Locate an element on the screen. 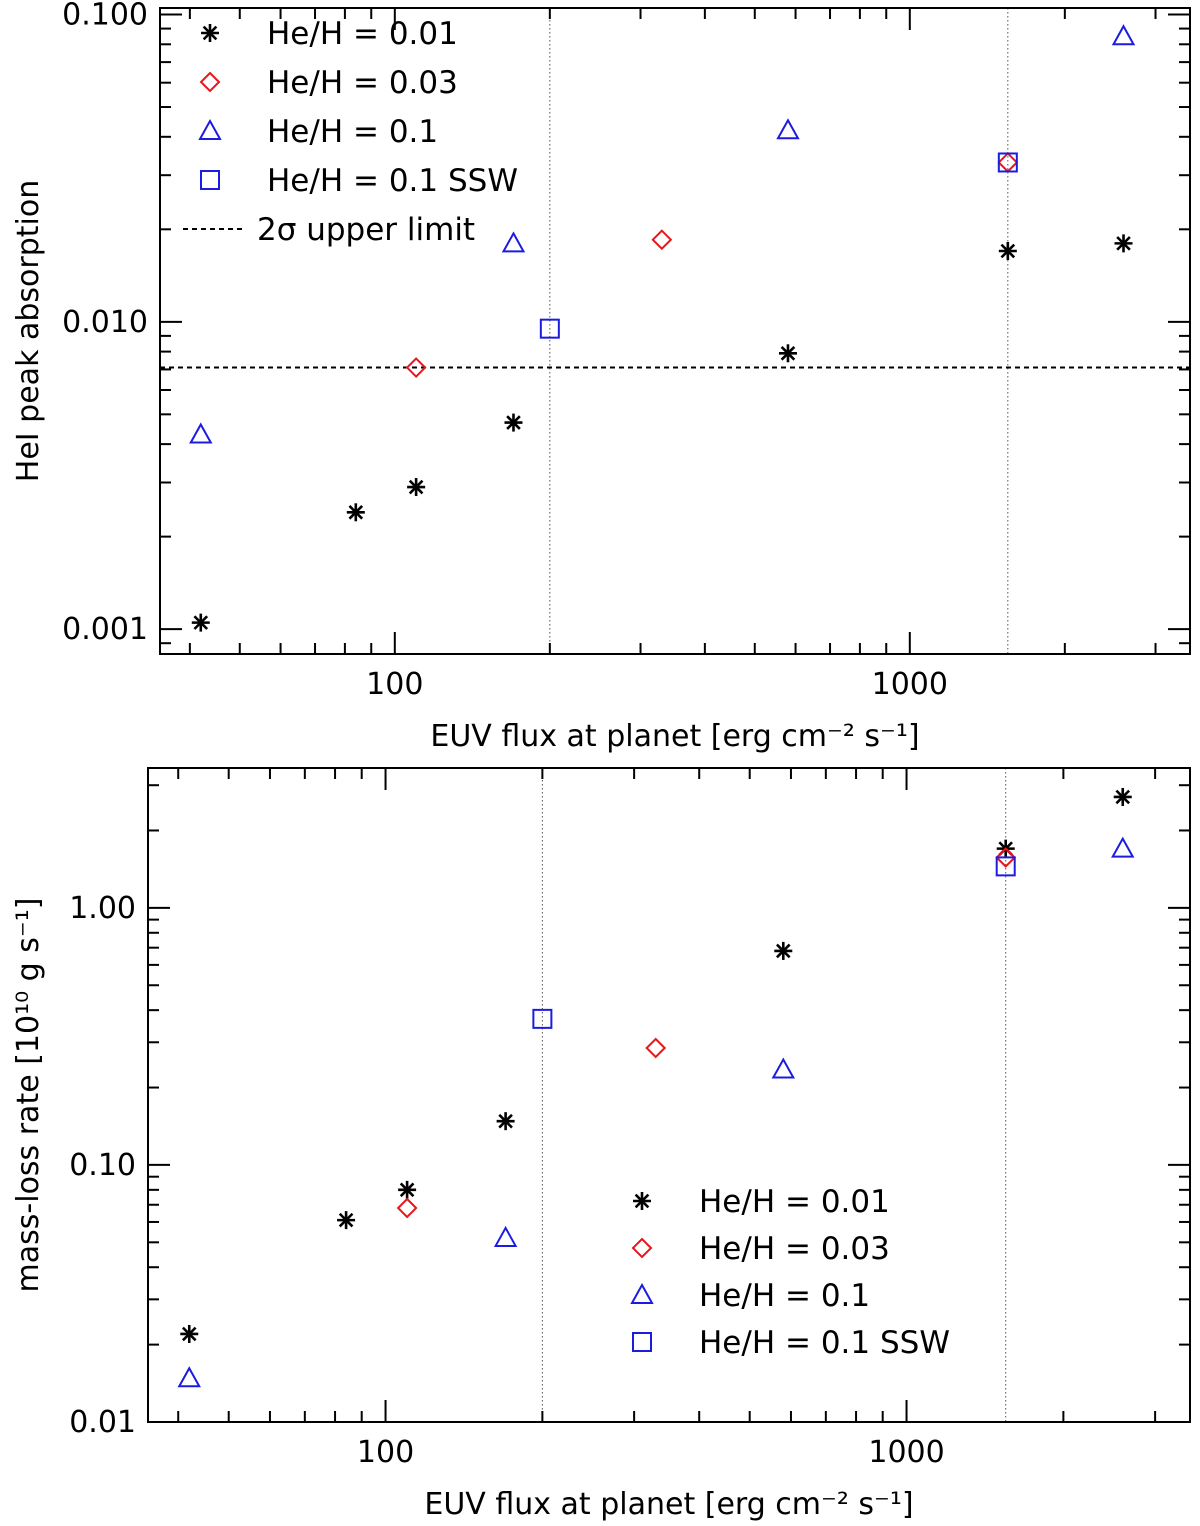 The width and height of the screenshot is (1200, 1526). y-axis-label: HeI peak absorption is located at coordinates (28, 331).